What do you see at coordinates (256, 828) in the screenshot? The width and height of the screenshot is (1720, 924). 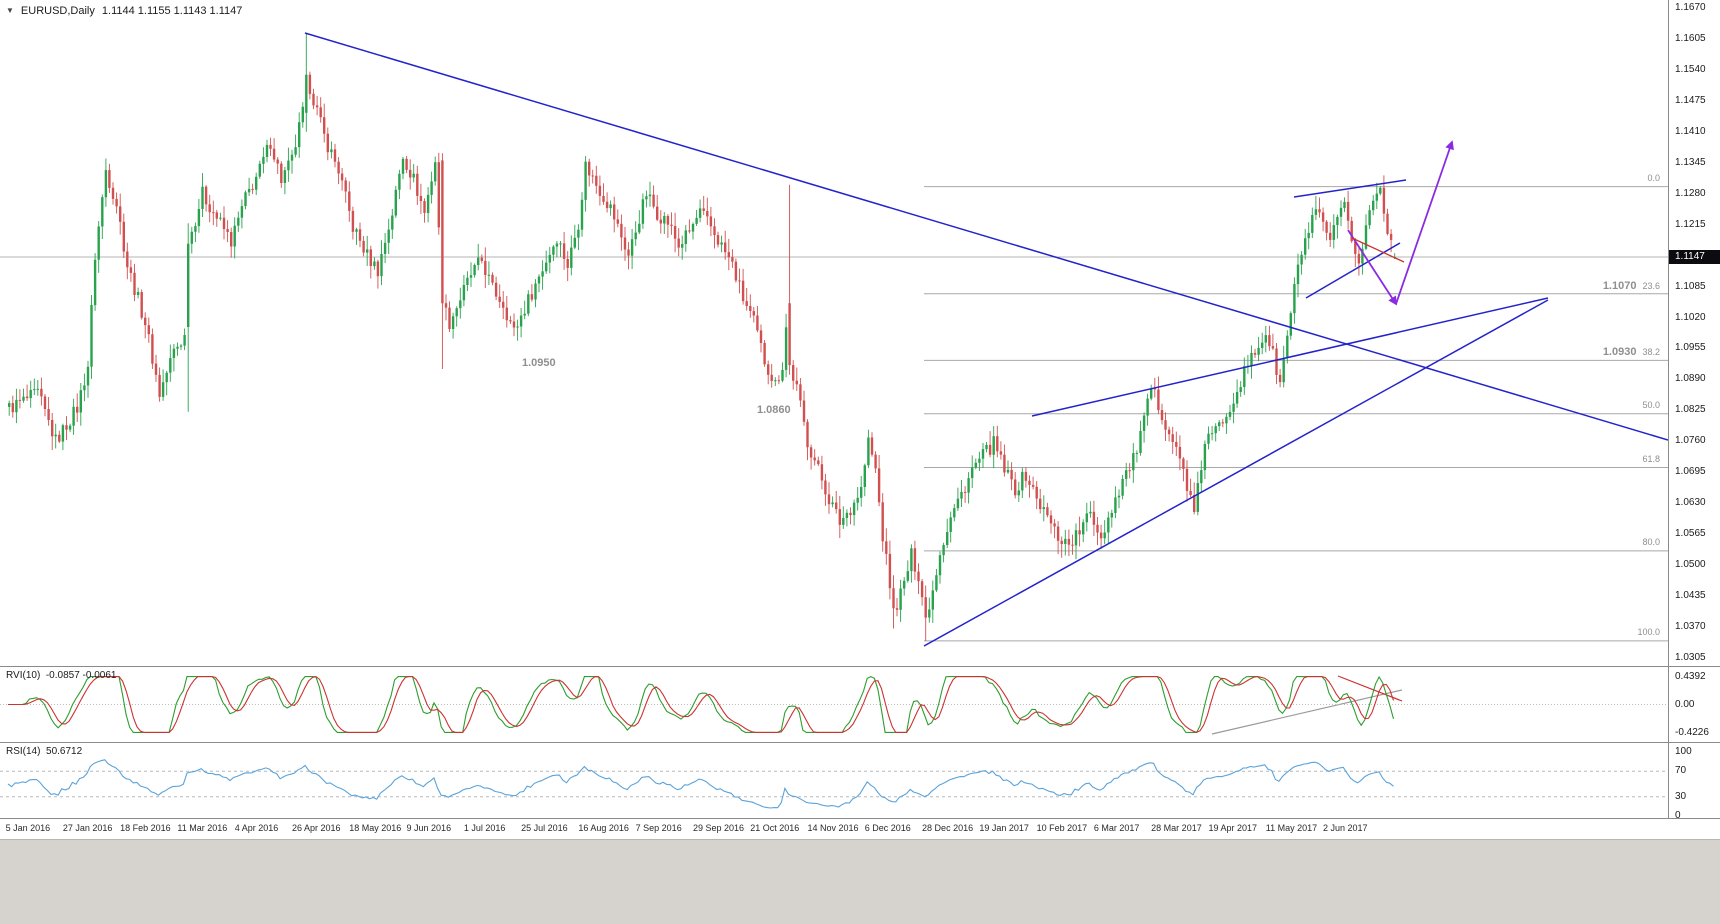 I see `time-tick: 4 Apr 2016` at bounding box center [256, 828].